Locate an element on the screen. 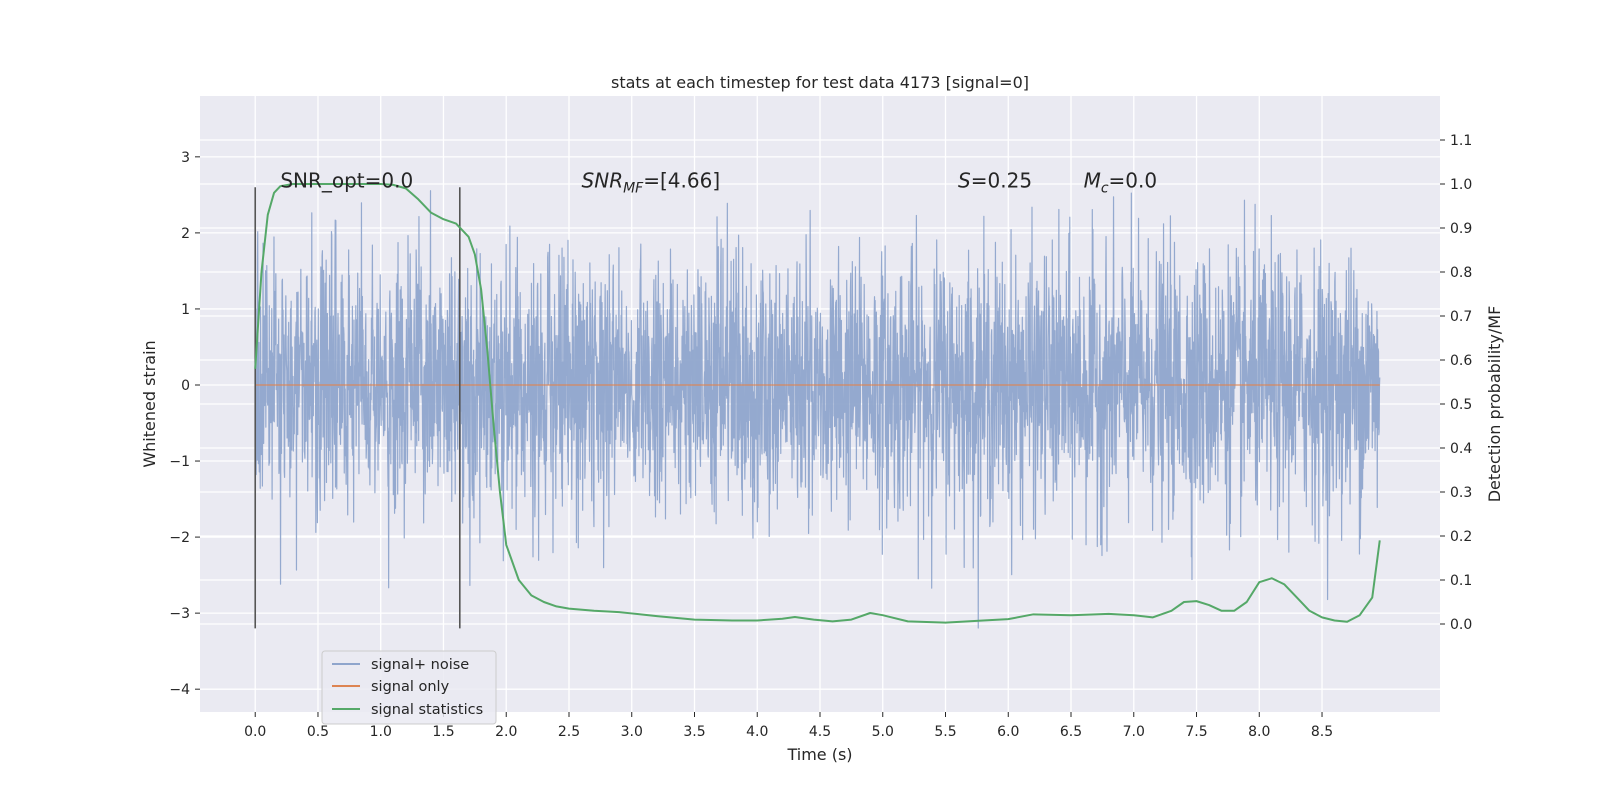 The image size is (1600, 800). x-tick-label-15: 7.5 is located at coordinates (1196, 732).